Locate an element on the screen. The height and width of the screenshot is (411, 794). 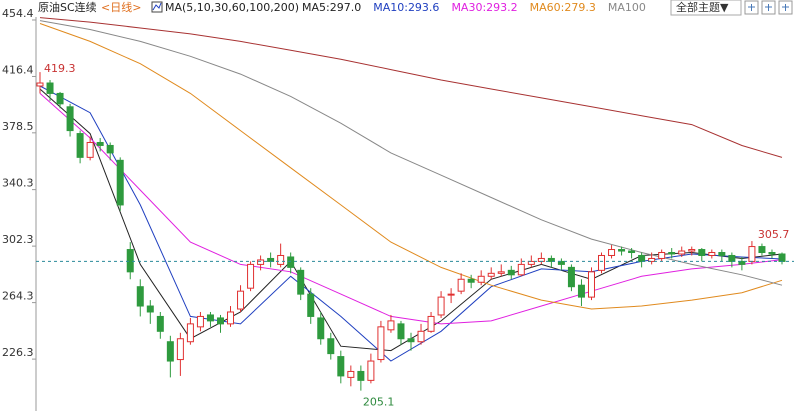
theme-button-label: 全部主题▼ is located at coordinates (702, 7).